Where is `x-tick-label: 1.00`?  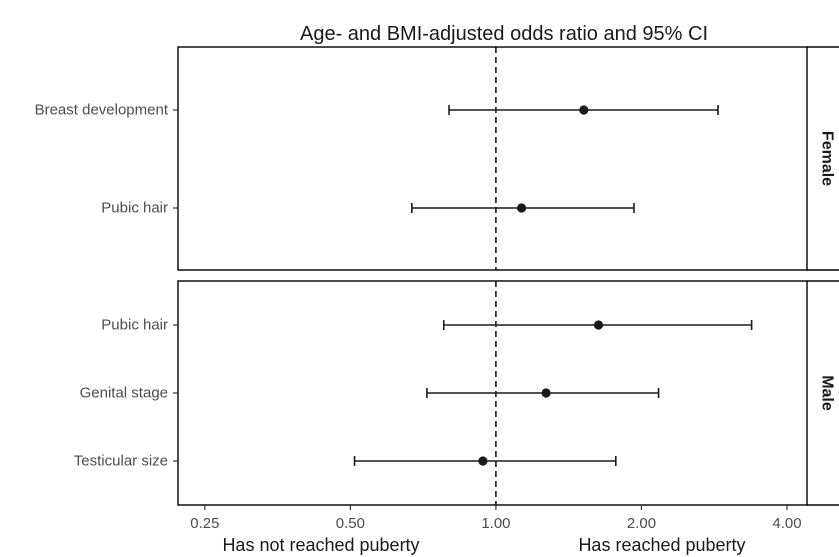 x-tick-label: 1.00 is located at coordinates (495, 523).